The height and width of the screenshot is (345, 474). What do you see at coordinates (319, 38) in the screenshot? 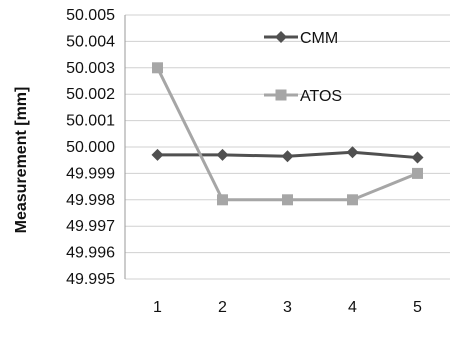
I see `legend-label: CMM` at bounding box center [319, 38].